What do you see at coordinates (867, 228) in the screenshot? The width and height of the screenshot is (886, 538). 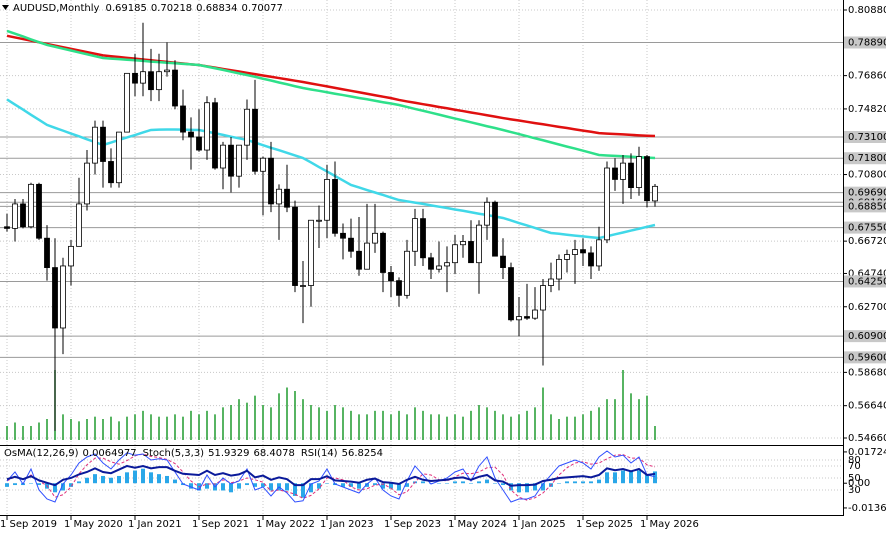 I see `level-label: 0.67550` at bounding box center [867, 228].